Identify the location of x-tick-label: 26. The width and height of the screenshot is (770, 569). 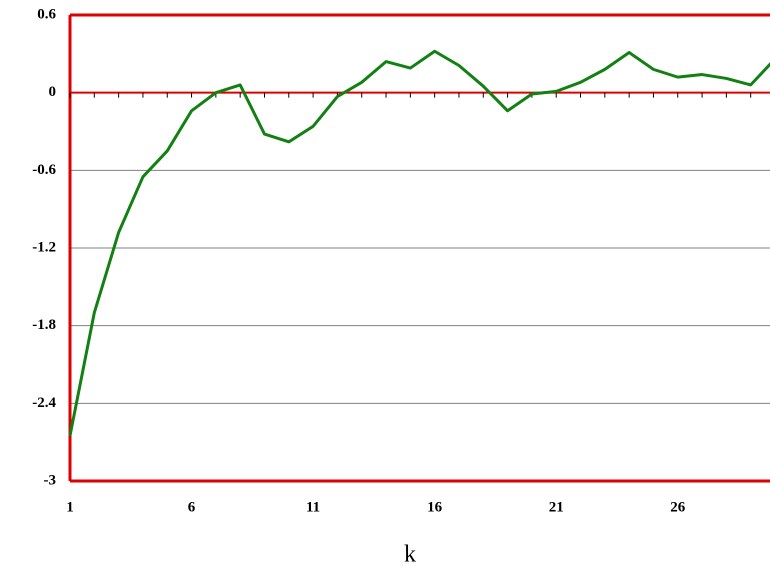
(678, 507).